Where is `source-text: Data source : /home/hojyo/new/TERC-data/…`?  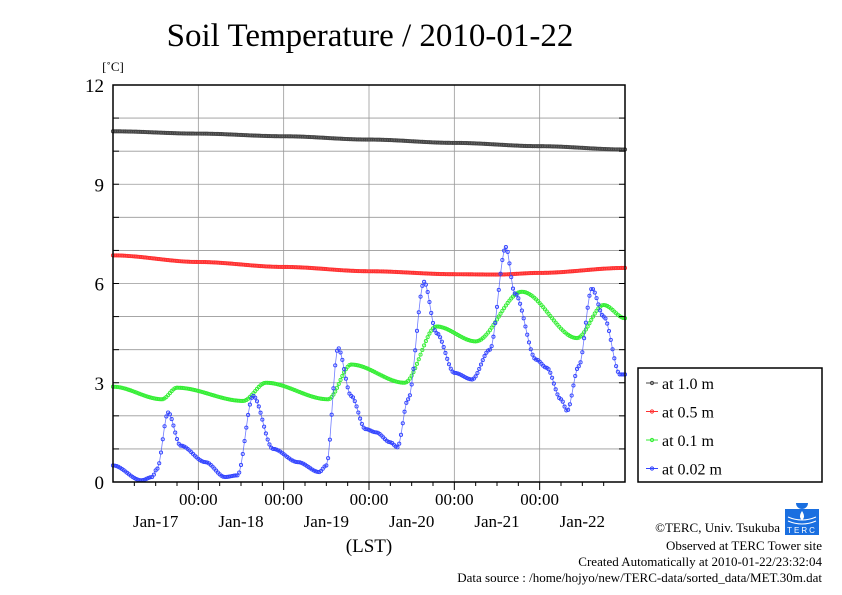
source-text: Data source : /home/hojyo/new/TERC-data/… is located at coordinates (639, 577).